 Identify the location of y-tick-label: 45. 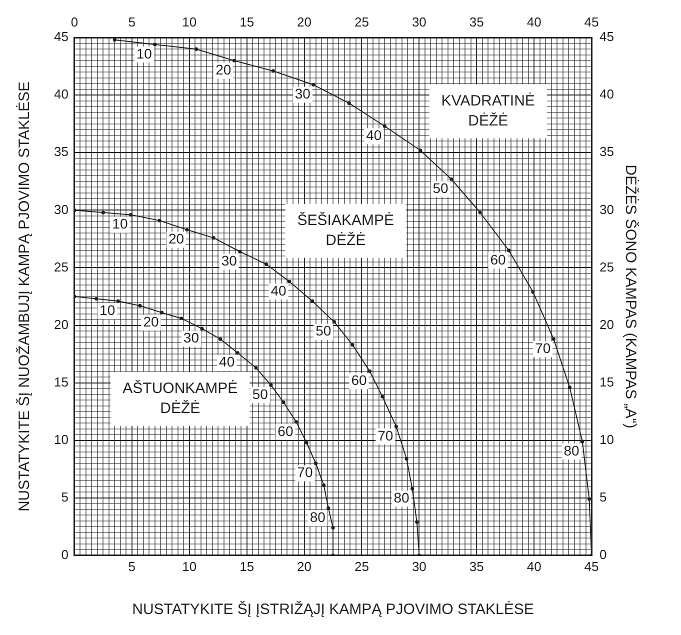
(61, 36).